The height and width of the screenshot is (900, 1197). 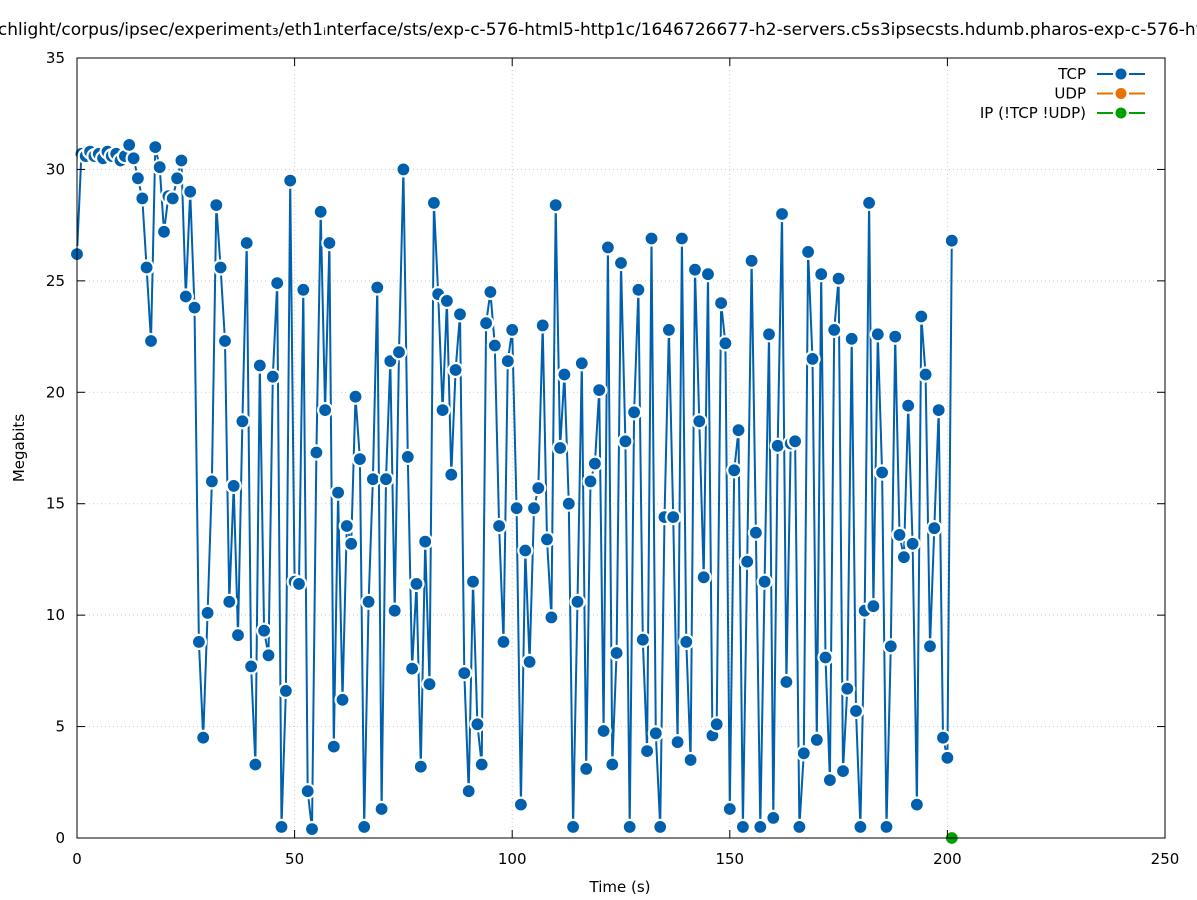 I want to click on y-tick-label: 15, so click(x=55, y=504).